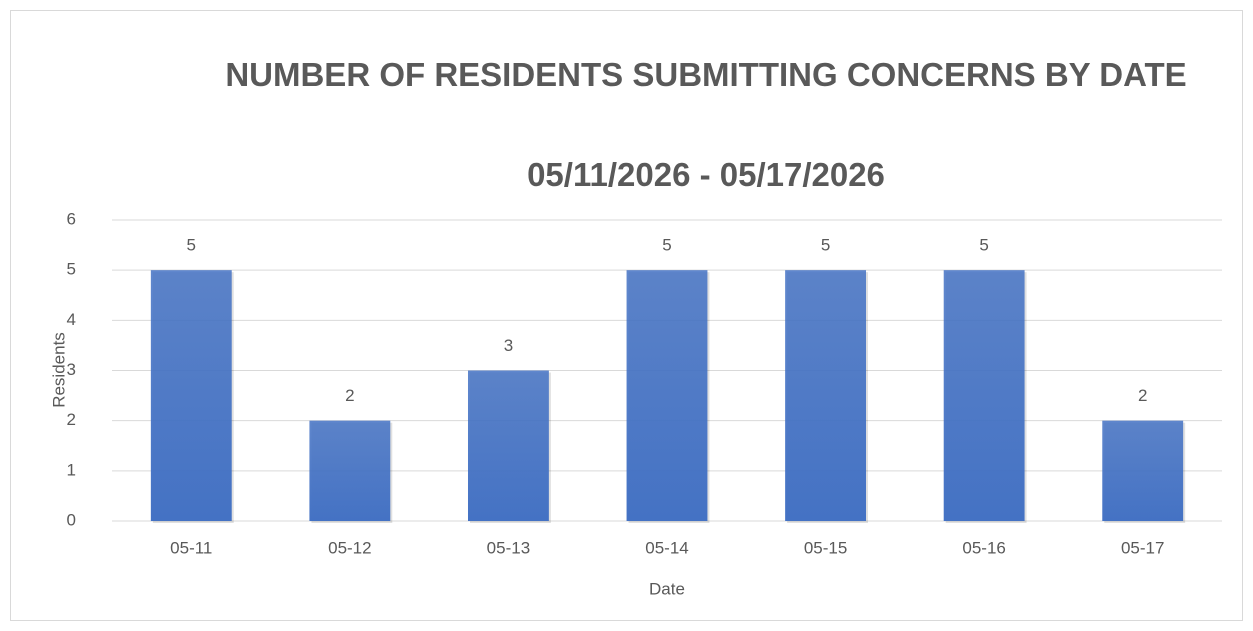 The image size is (1253, 631). Describe the element at coordinates (71, 319) in the screenshot. I see `y-tick-label: 4` at that location.